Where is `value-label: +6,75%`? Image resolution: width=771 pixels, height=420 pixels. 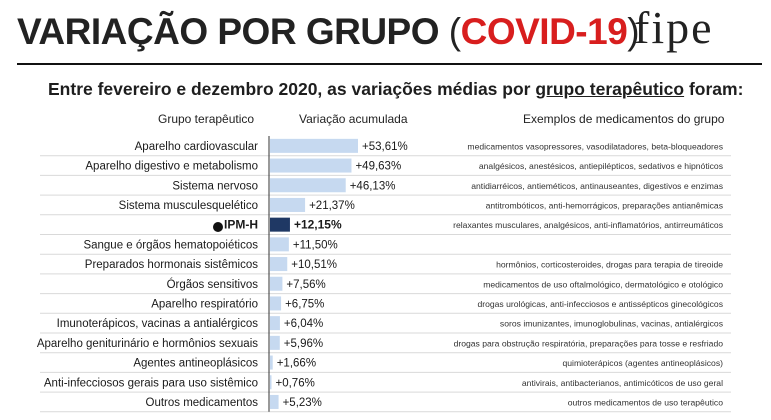
value-label: +6,75% is located at coordinates (304, 304).